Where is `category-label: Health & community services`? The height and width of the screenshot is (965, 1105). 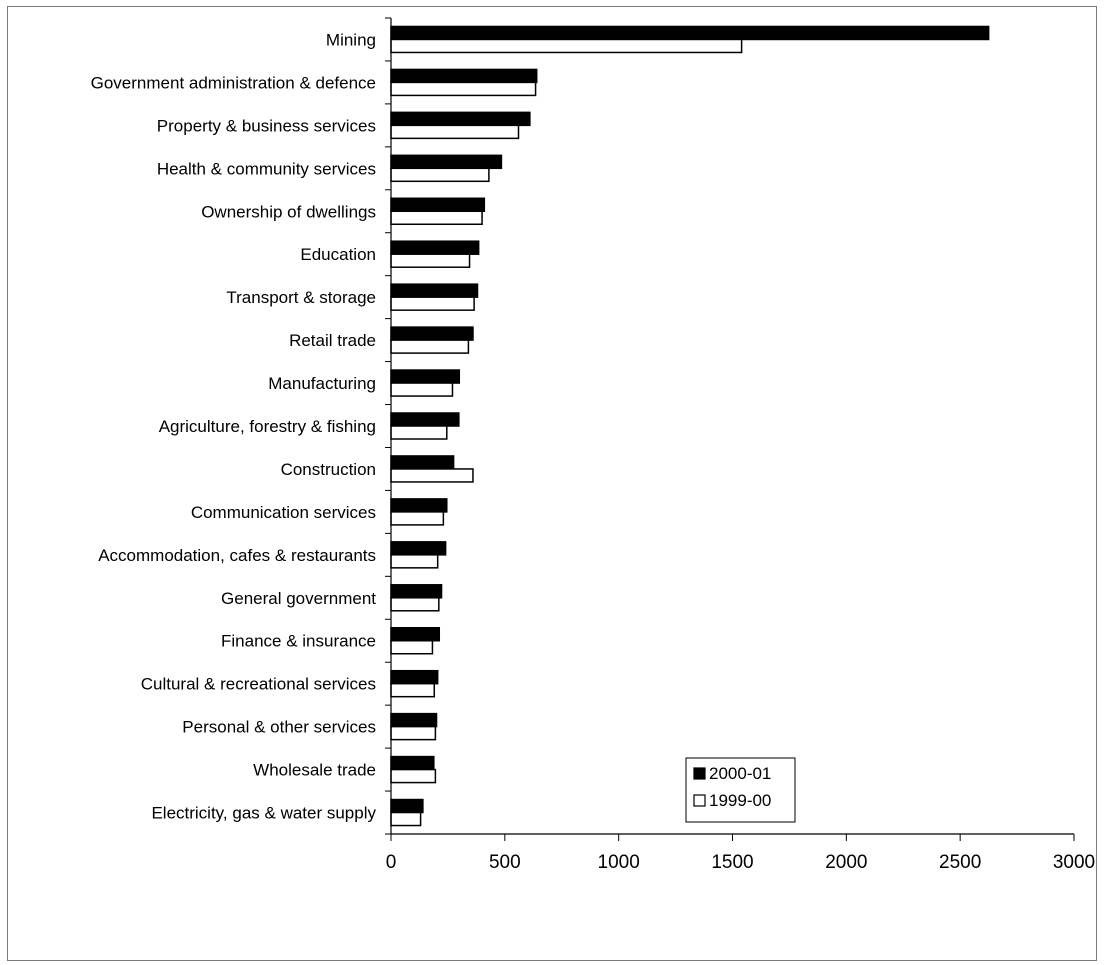
category-label: Health & community services is located at coordinates (266, 168).